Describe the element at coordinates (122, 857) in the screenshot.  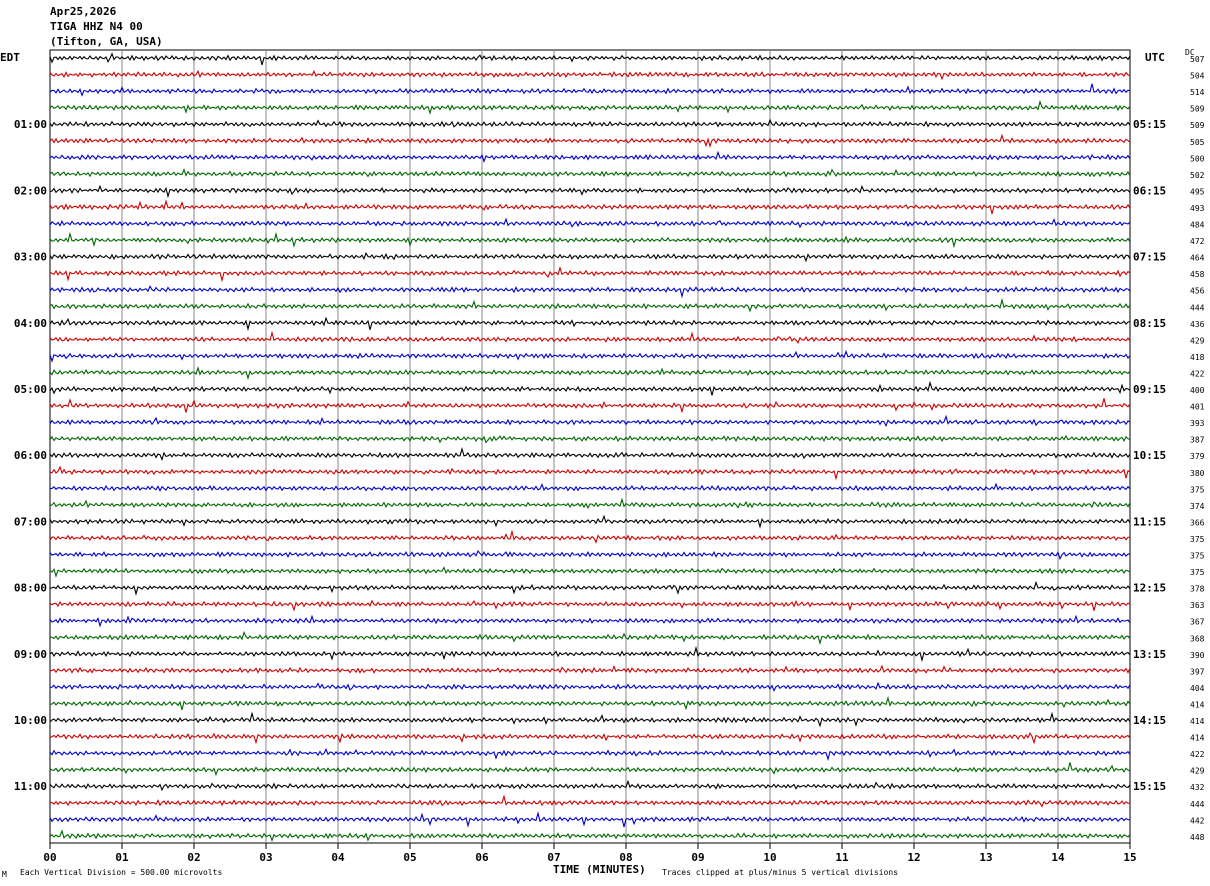
I see `x-tick-label: 01` at that location.